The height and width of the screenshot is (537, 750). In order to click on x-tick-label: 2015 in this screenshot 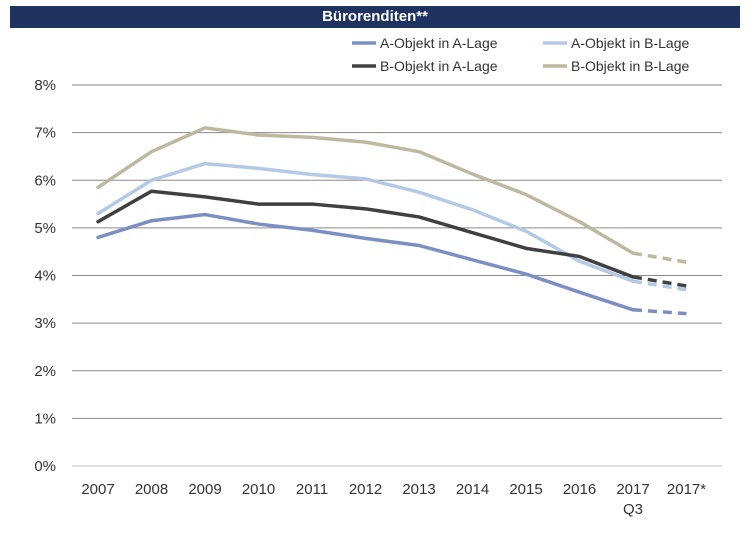, I will do `click(525, 489)`.